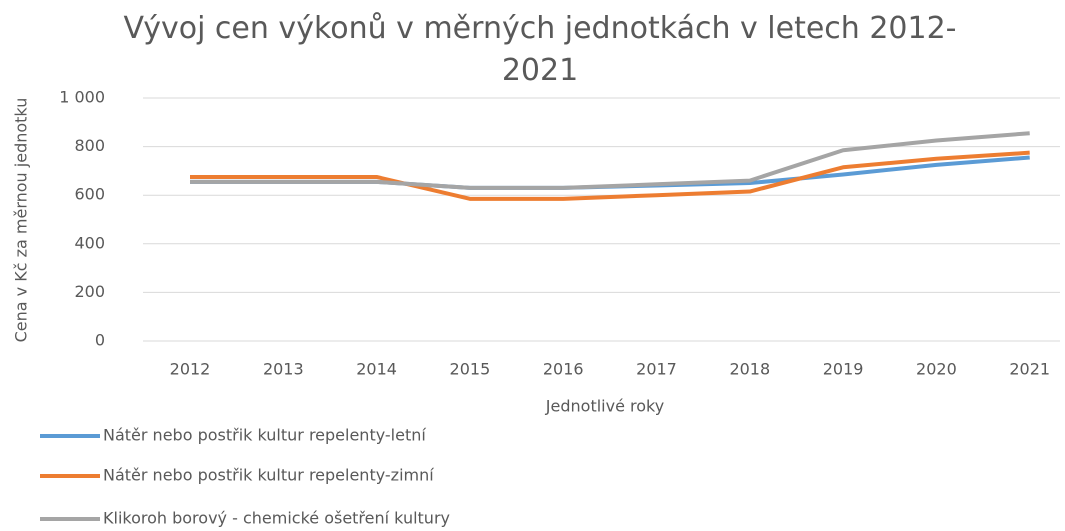 This screenshot has height=531, width=1065. I want to click on x-tick-label: 2021, so click(1029, 369).